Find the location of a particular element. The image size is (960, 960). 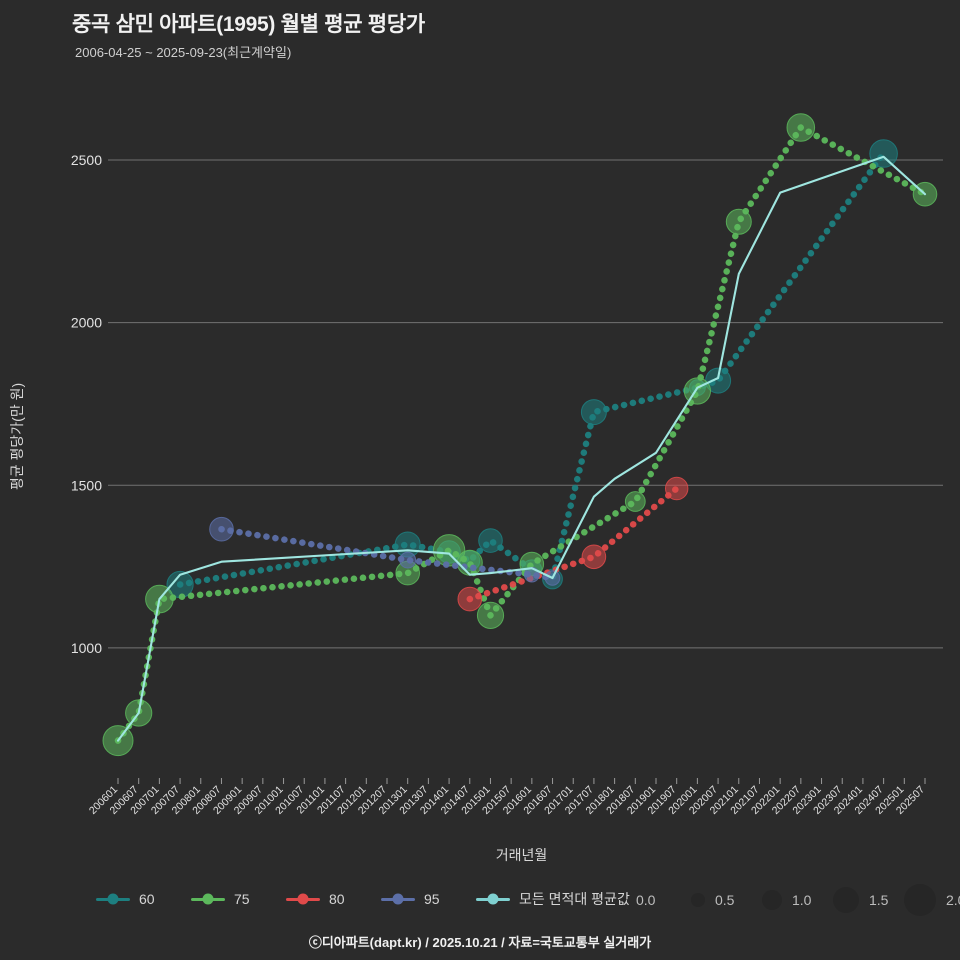

y-axis-title: 평균 평당가(만 원) is located at coordinates (17, 436).